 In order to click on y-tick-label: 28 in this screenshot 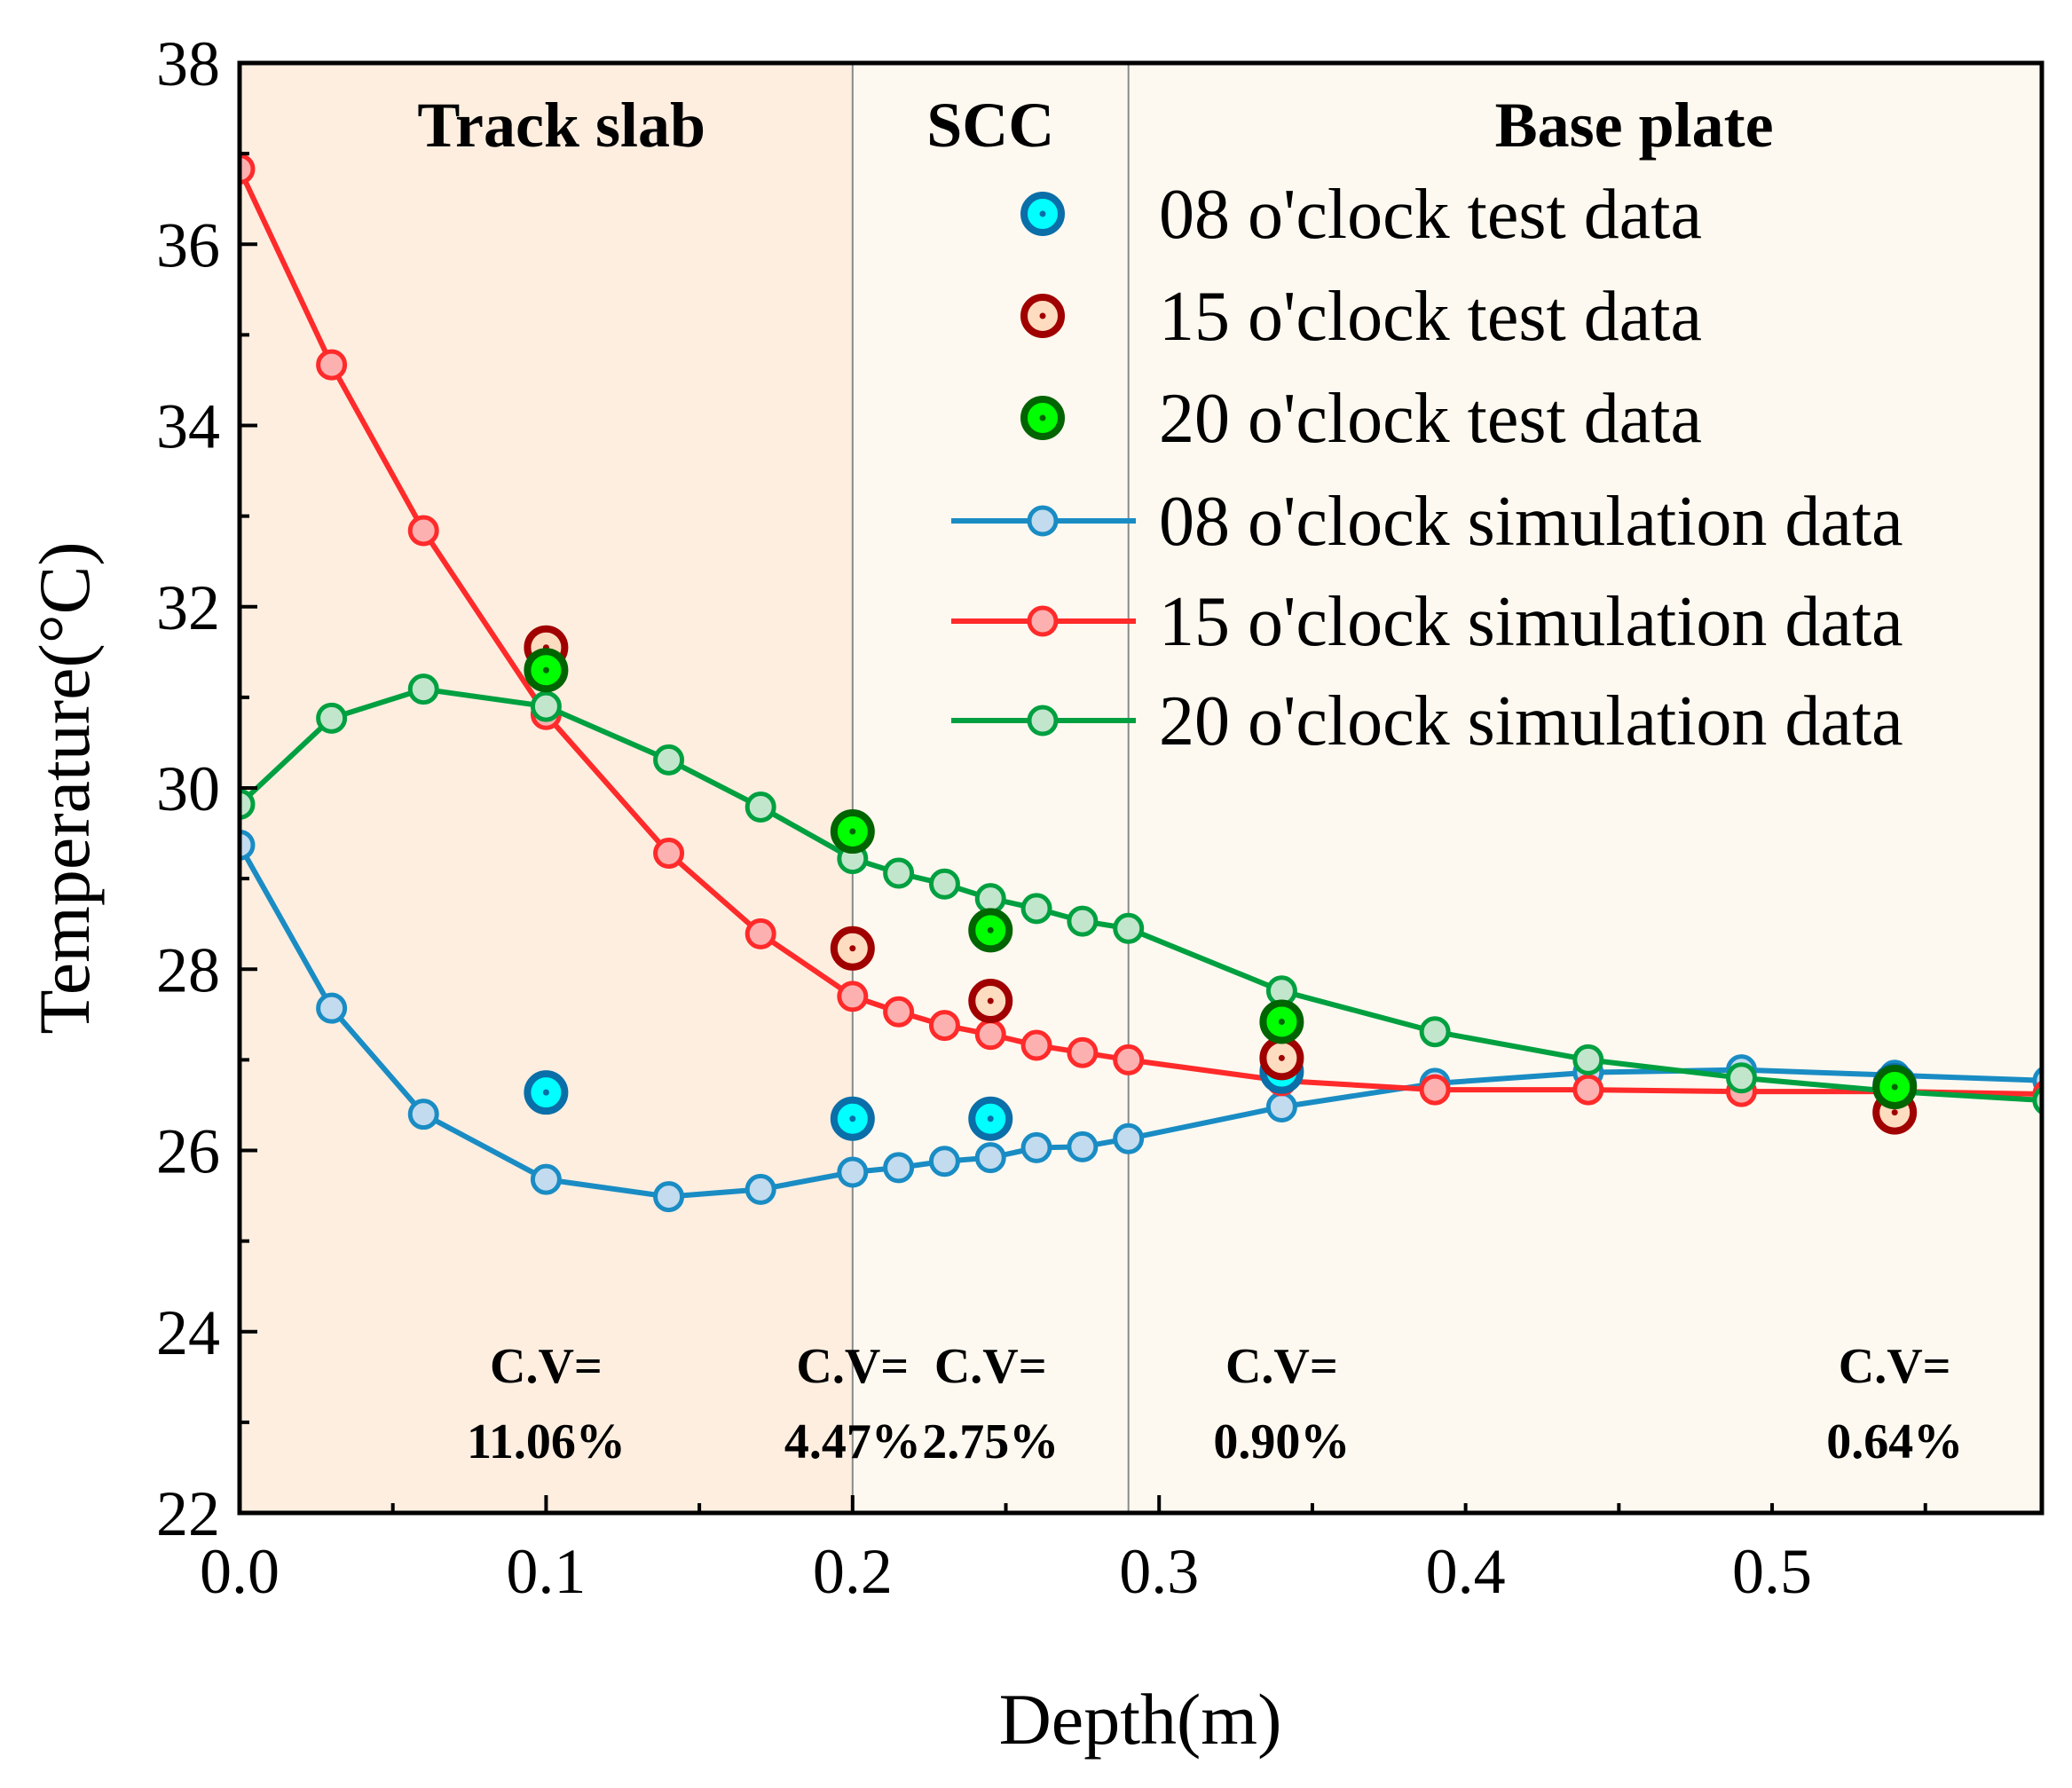, I will do `click(188, 969)`.